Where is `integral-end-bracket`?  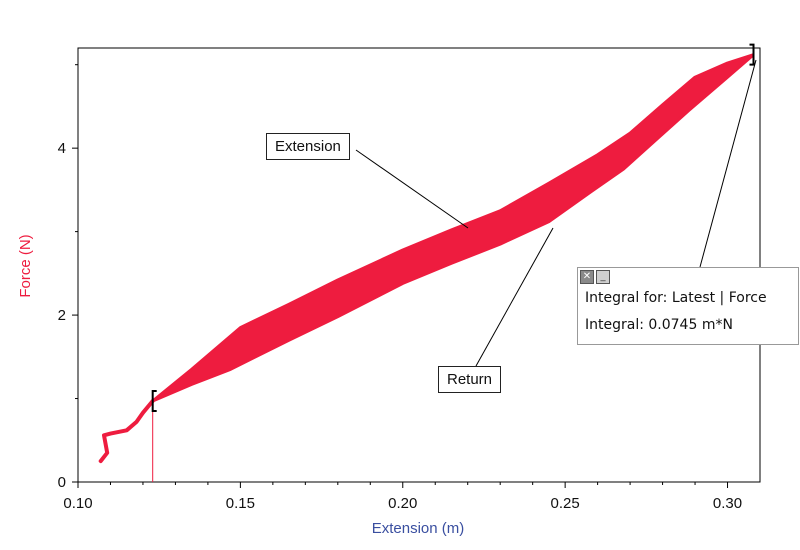 integral-end-bracket is located at coordinates (752, 54).